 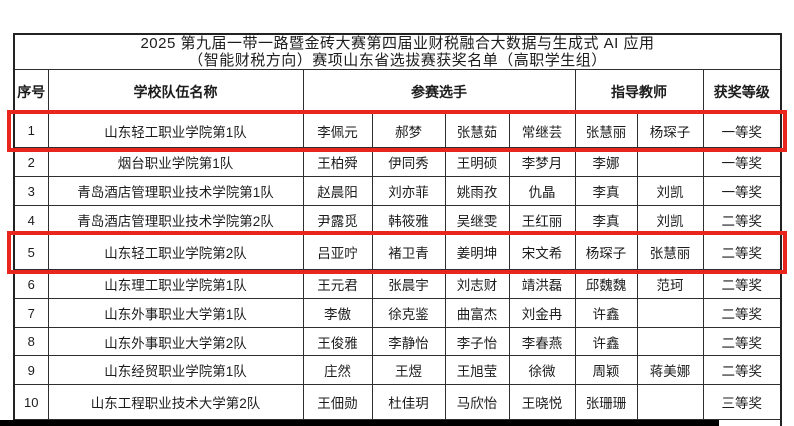 What do you see at coordinates (606, 402) in the screenshot?
I see `advisor-name: 张珊珊` at bounding box center [606, 402].